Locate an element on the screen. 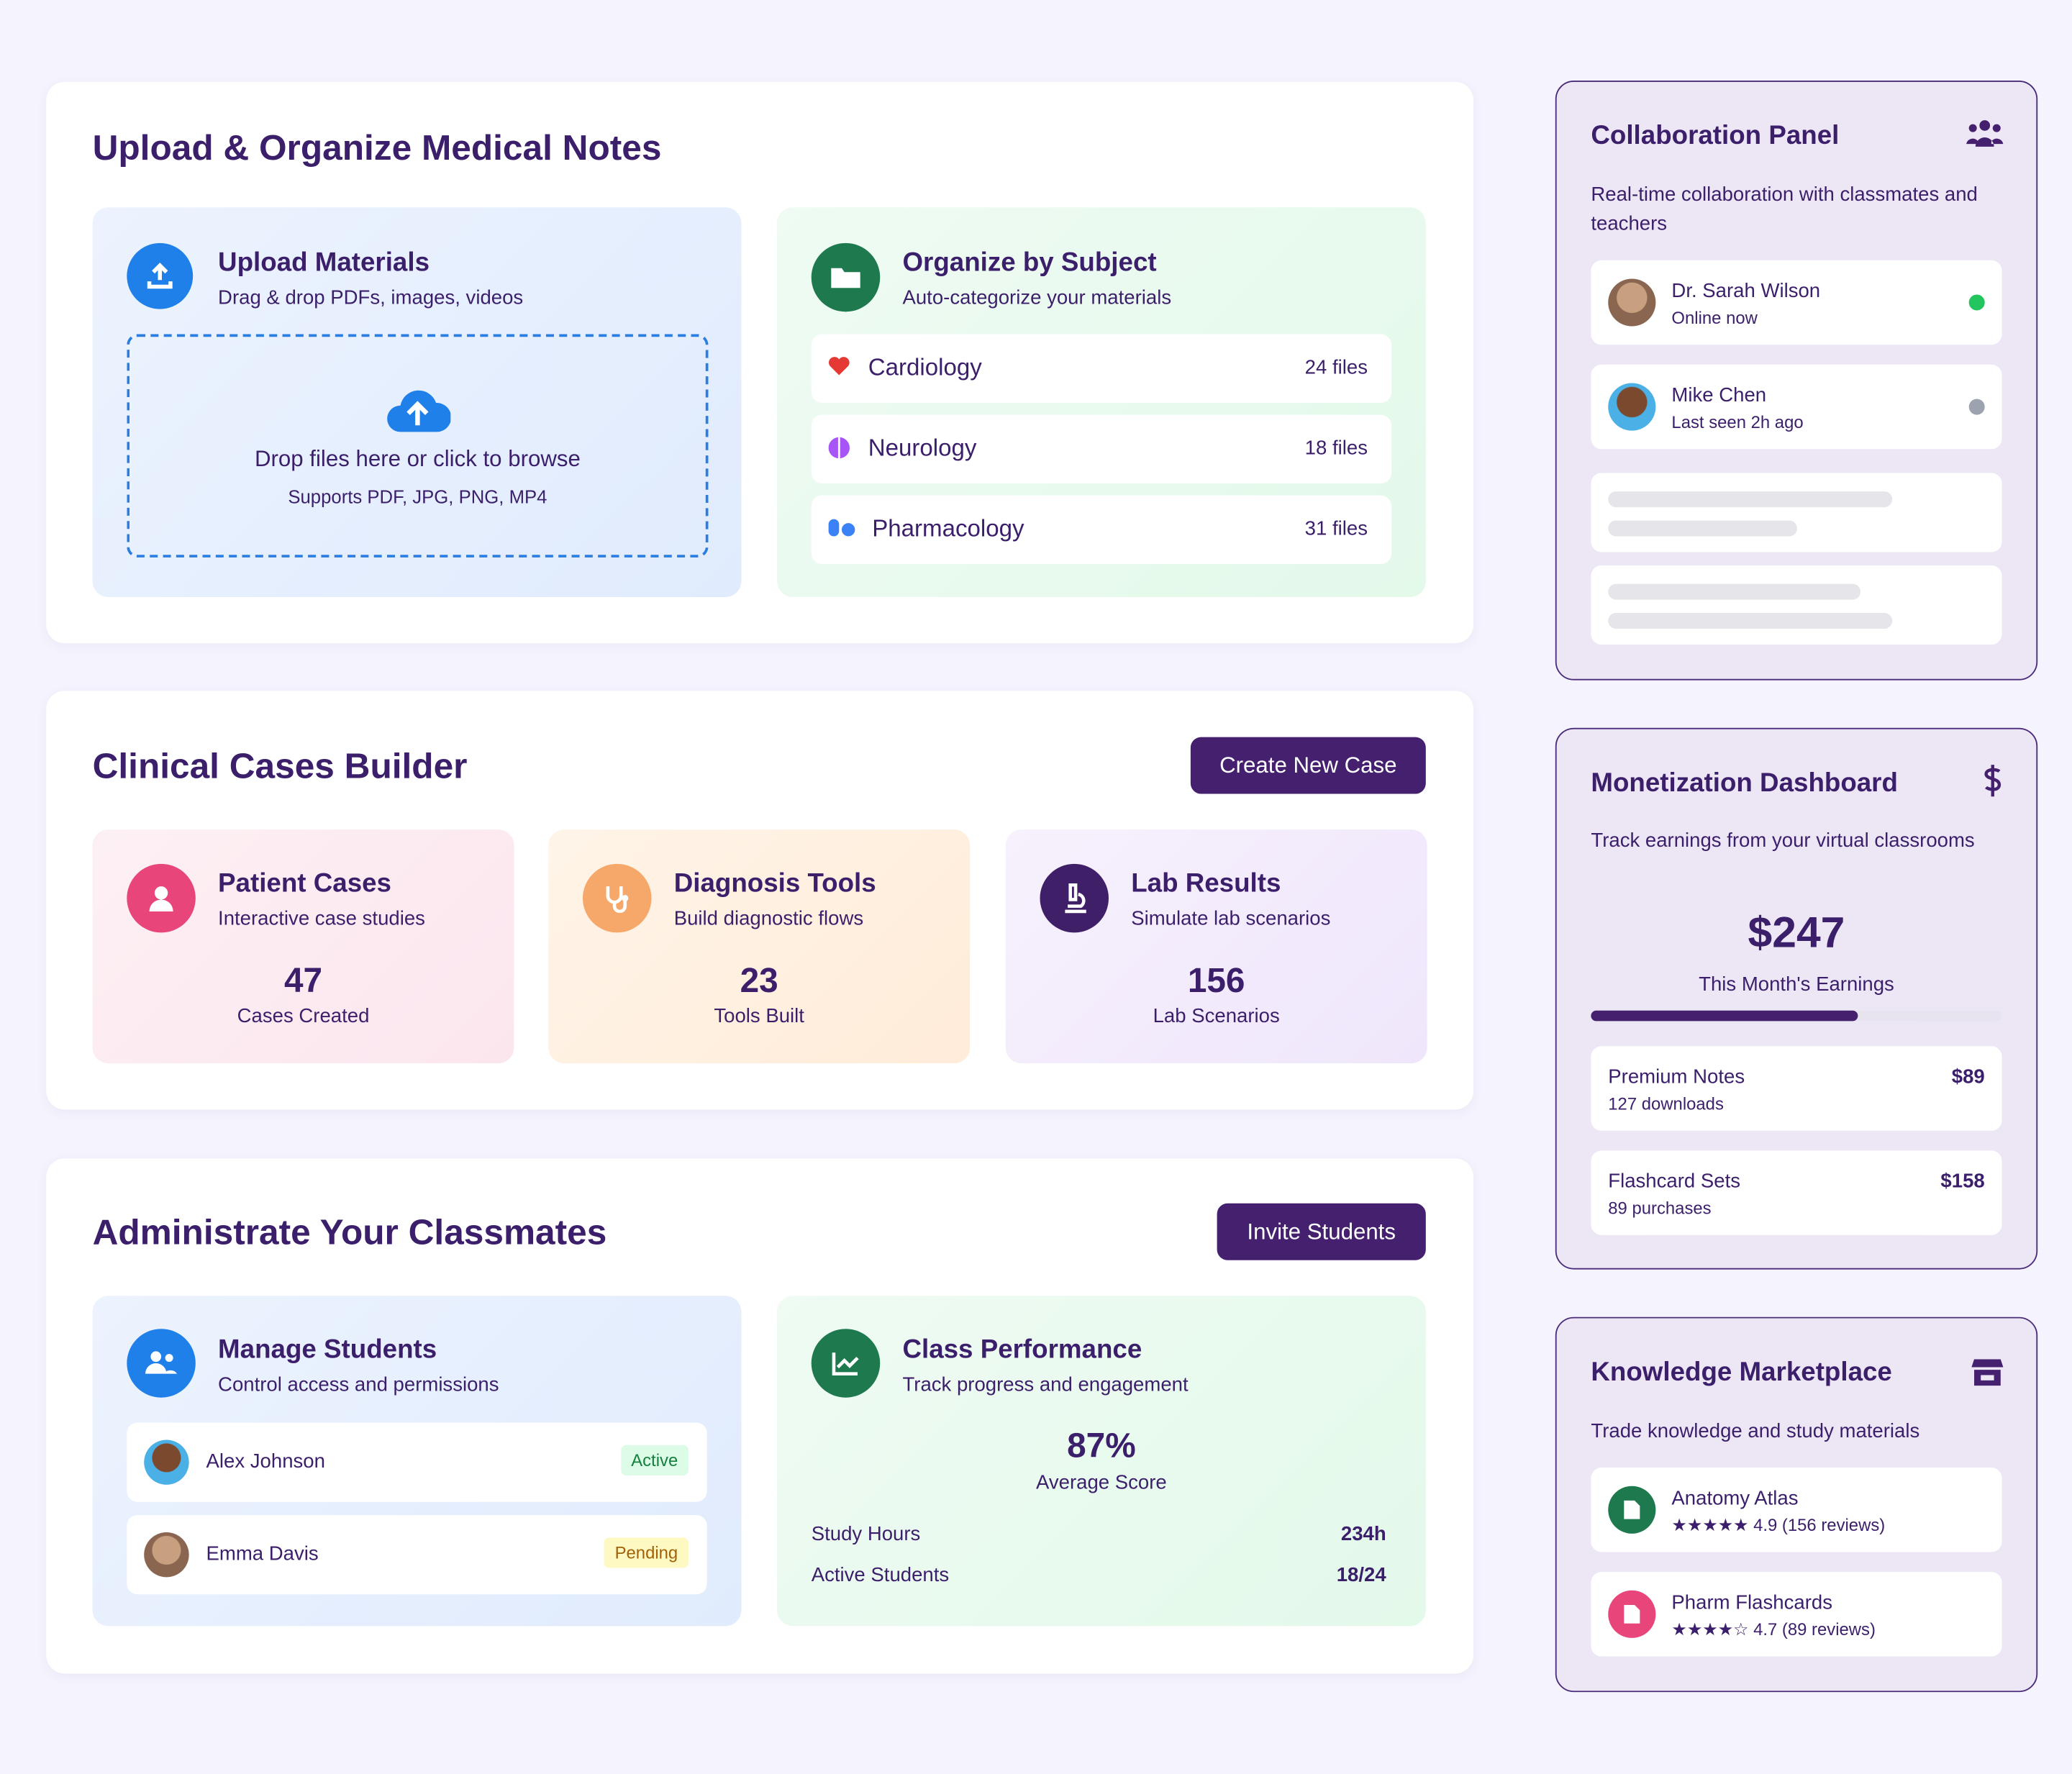  file-count: 24 files is located at coordinates (1336, 367).